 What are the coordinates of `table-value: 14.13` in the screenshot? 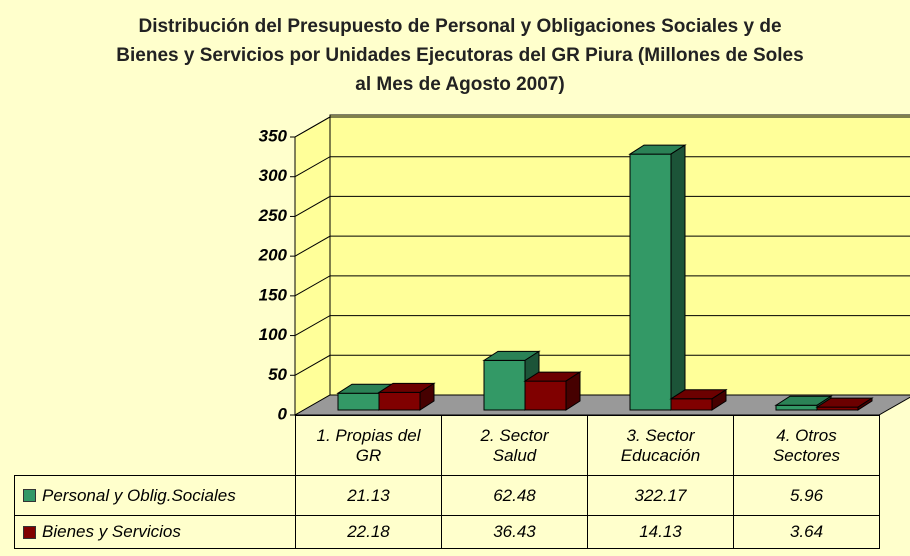 It's located at (660, 532).